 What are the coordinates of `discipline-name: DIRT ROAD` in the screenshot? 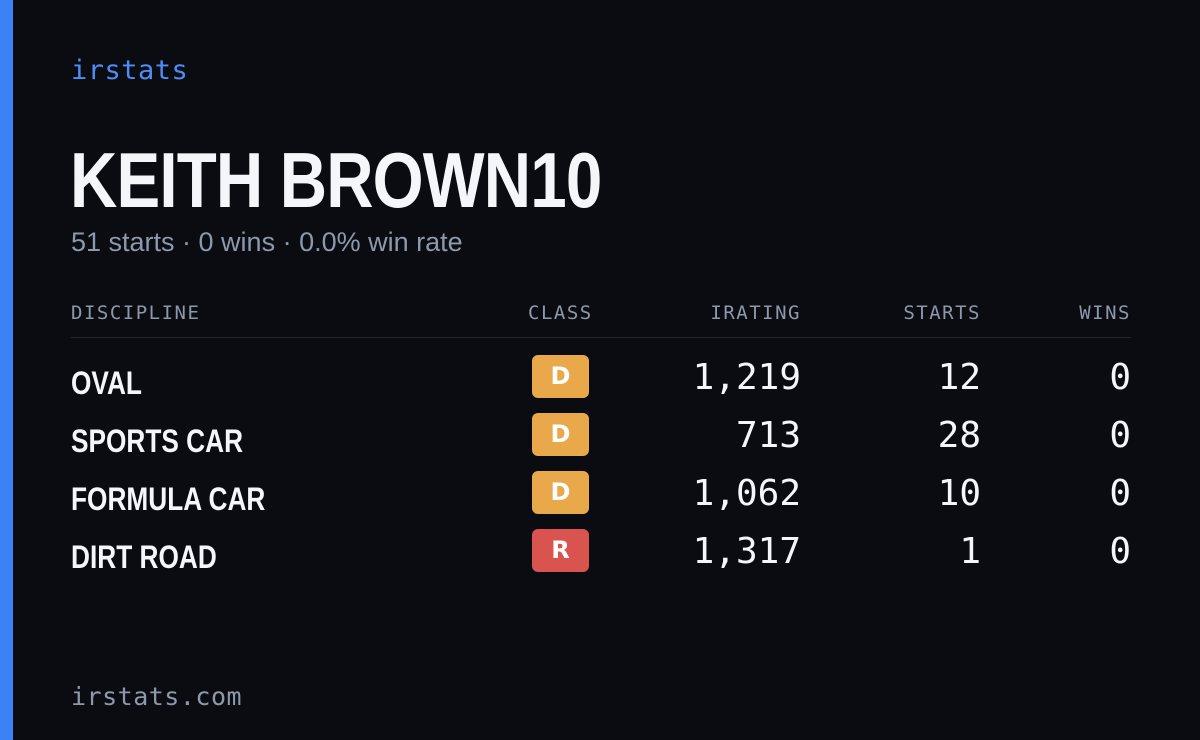 It's located at (144, 557).